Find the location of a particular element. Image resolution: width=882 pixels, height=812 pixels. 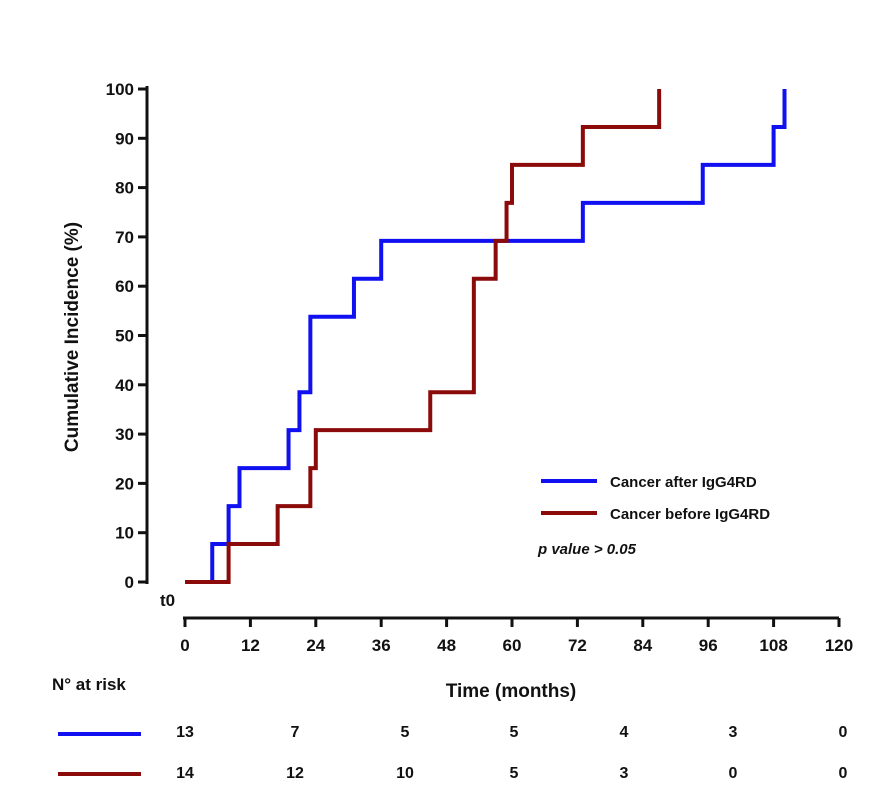

x-tick-label: 36 is located at coordinates (381, 645).